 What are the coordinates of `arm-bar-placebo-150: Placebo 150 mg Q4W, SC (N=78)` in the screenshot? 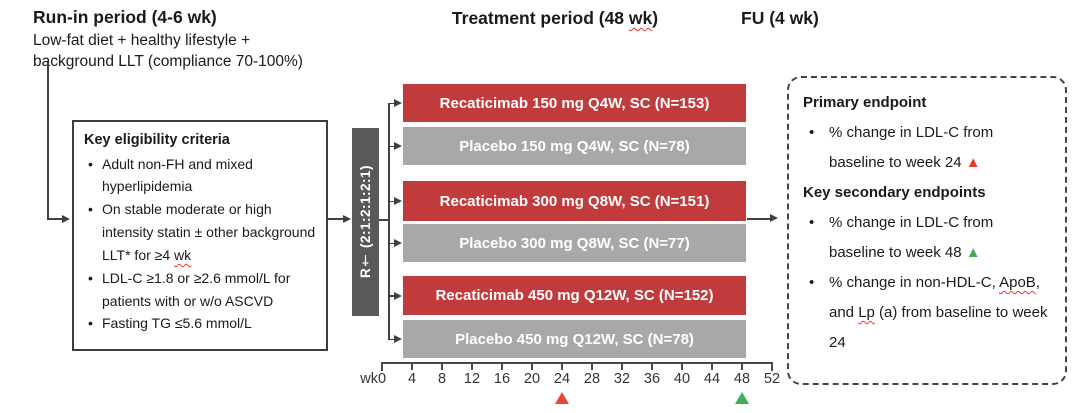 It's located at (574, 146).